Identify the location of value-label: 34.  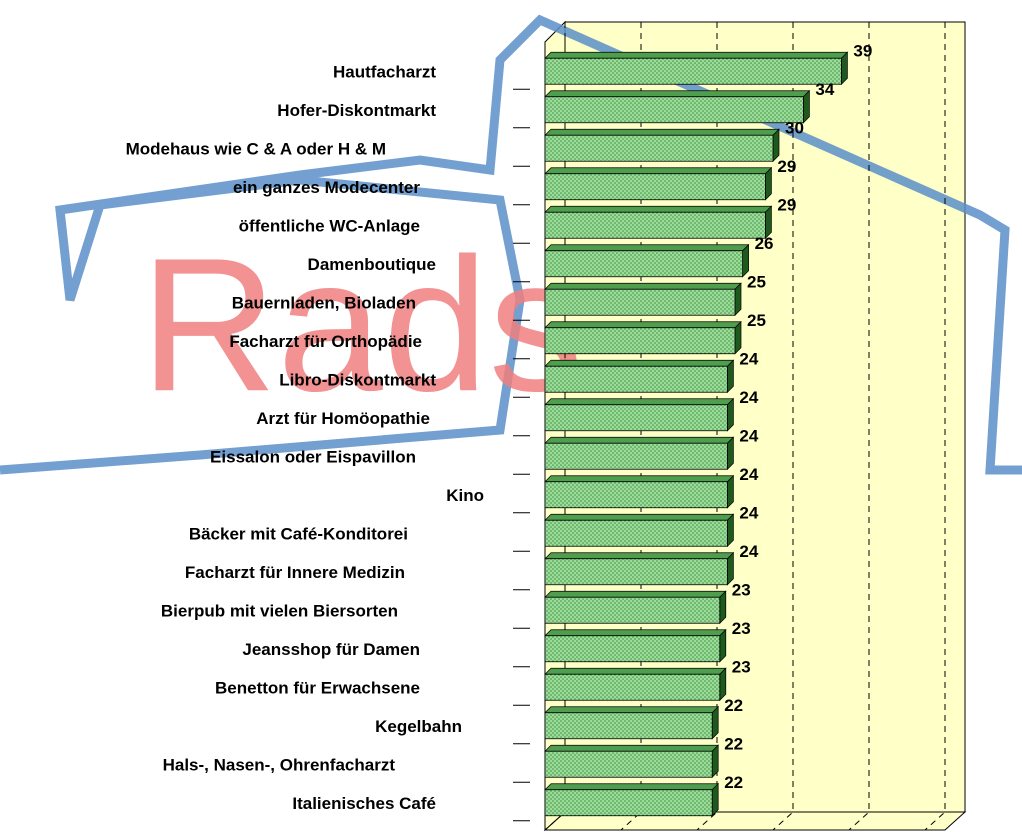
(824, 89).